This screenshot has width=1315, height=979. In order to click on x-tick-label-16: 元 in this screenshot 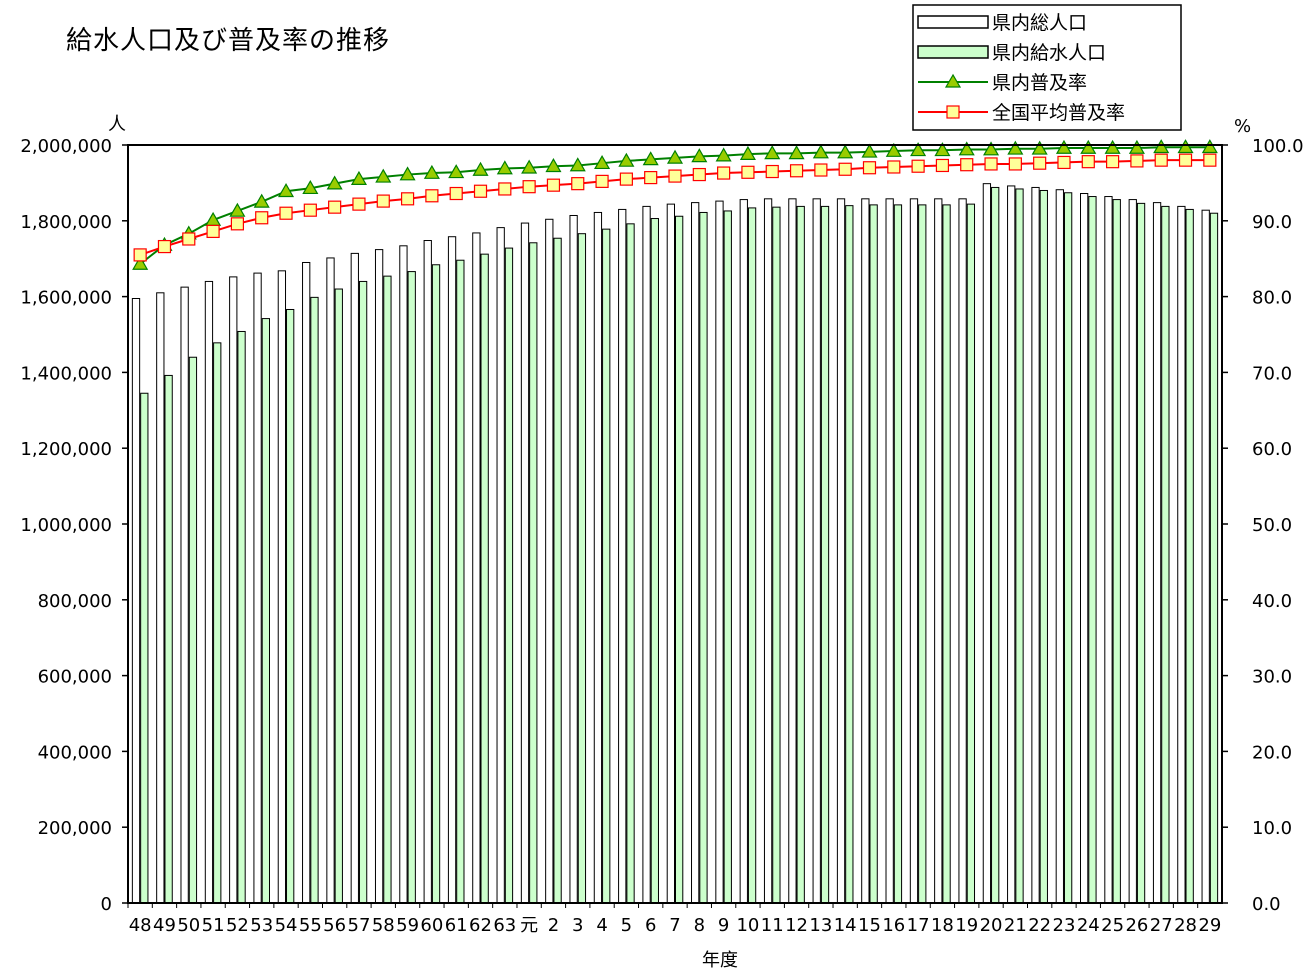, I will do `click(529, 925)`.